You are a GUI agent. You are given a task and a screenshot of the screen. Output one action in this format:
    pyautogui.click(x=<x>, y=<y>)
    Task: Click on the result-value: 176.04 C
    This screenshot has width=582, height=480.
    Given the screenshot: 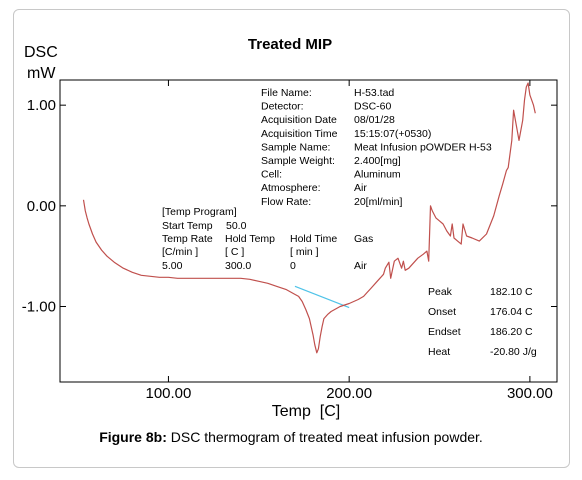 What is the action you would take?
    pyautogui.click(x=511, y=312)
    